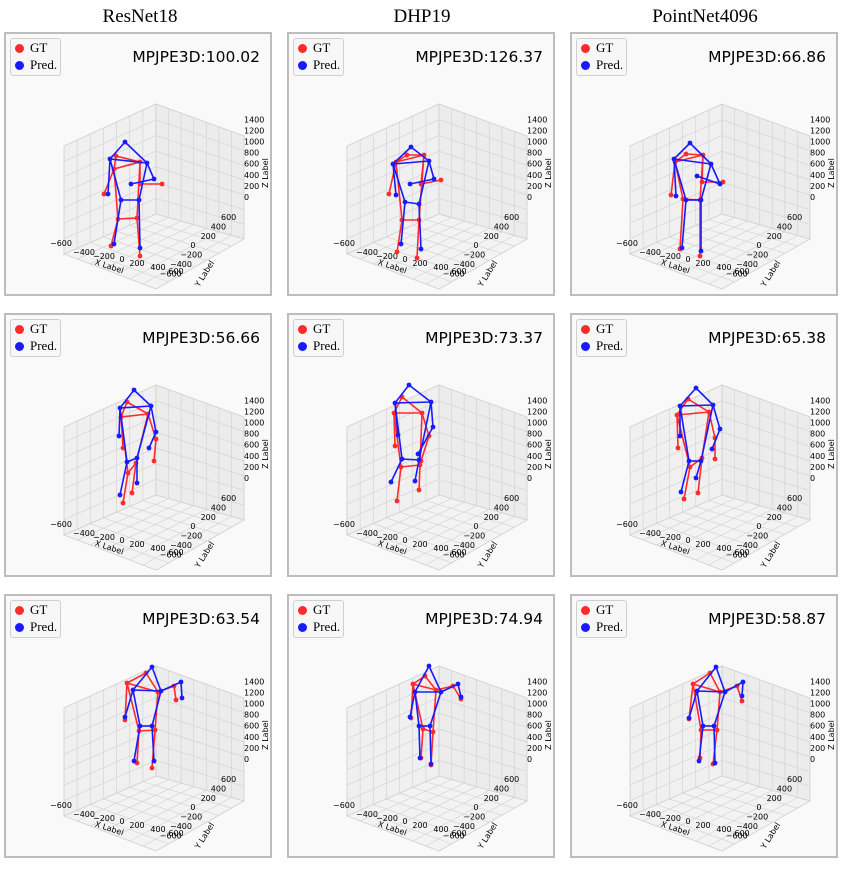  Describe the element at coordinates (723, 548) in the screenshot. I see `x-tick-label: 400` at that location.